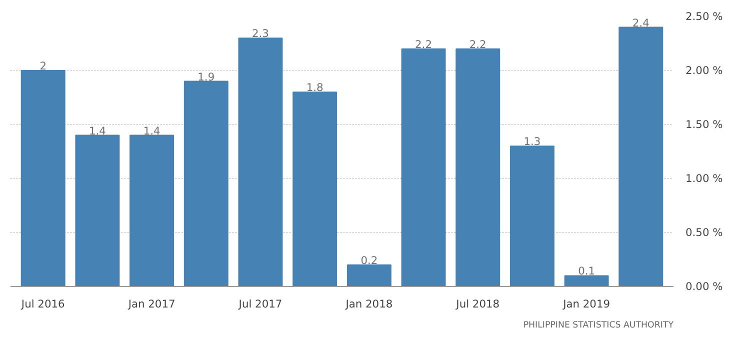  What do you see at coordinates (704, 286) in the screenshot?
I see `y-tick-label: 0.00 %` at bounding box center [704, 286].